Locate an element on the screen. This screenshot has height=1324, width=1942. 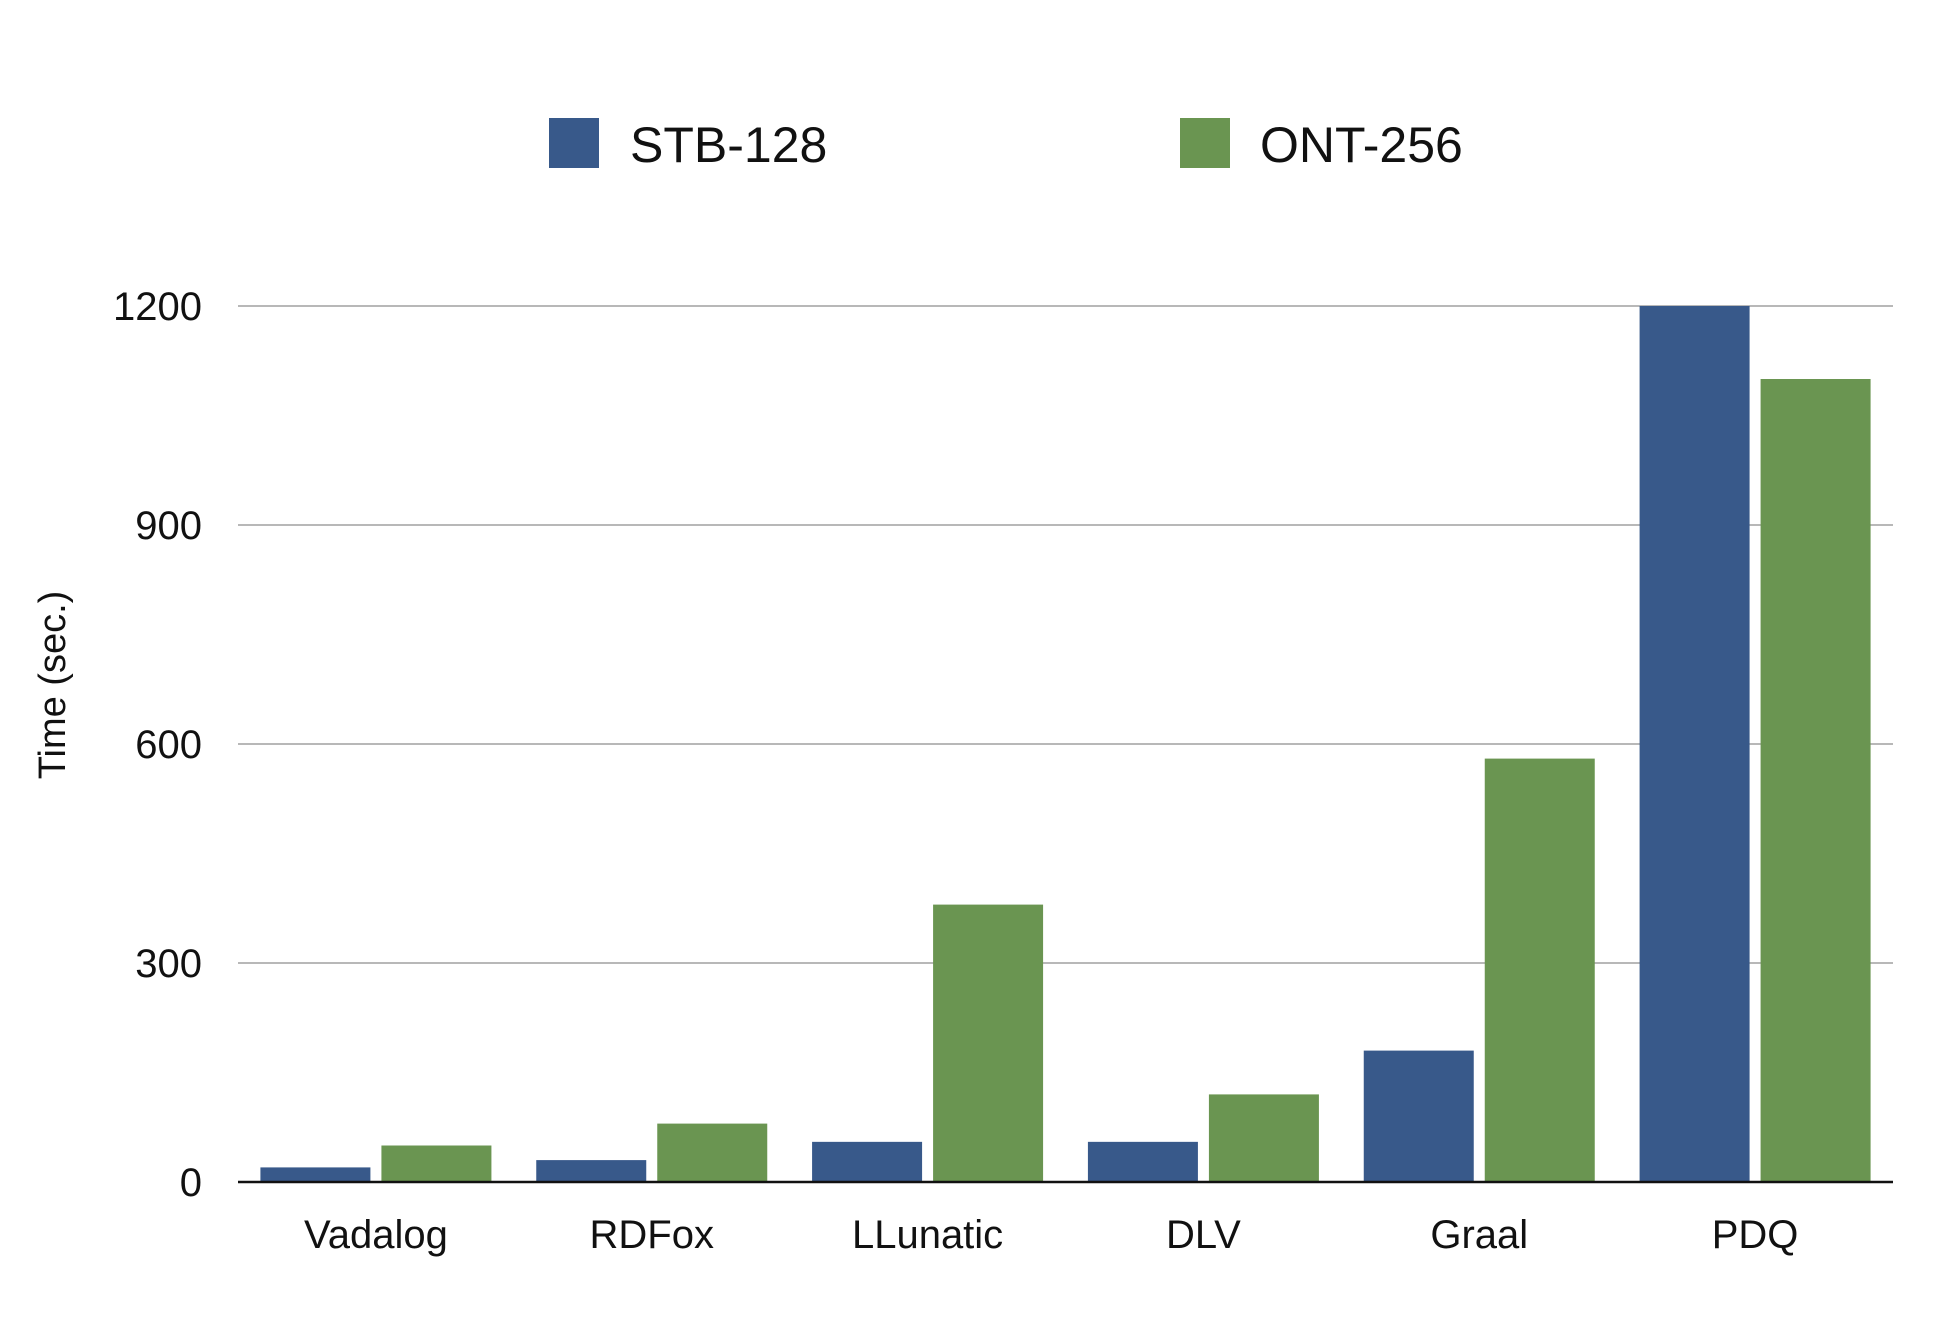
y-tick-label: 900 is located at coordinates (168, 526).